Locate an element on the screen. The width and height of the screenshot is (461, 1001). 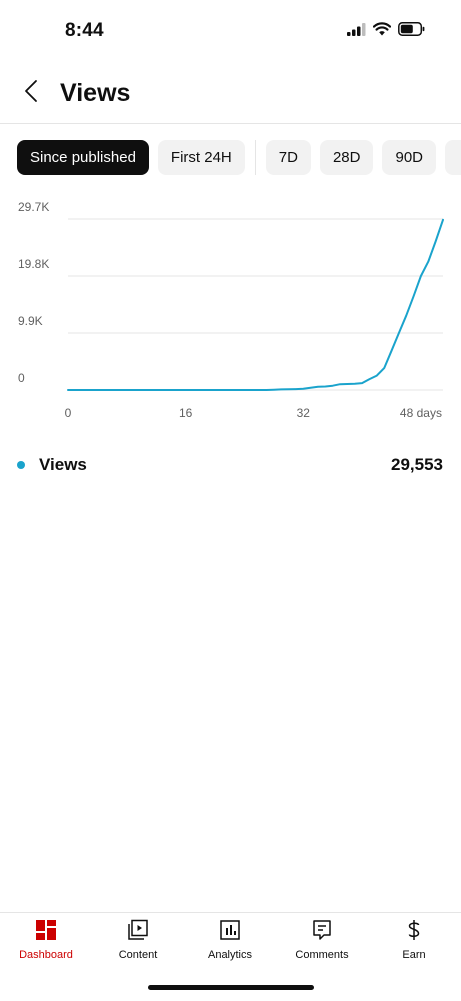
series-line-views is located at coordinates (255, 304).